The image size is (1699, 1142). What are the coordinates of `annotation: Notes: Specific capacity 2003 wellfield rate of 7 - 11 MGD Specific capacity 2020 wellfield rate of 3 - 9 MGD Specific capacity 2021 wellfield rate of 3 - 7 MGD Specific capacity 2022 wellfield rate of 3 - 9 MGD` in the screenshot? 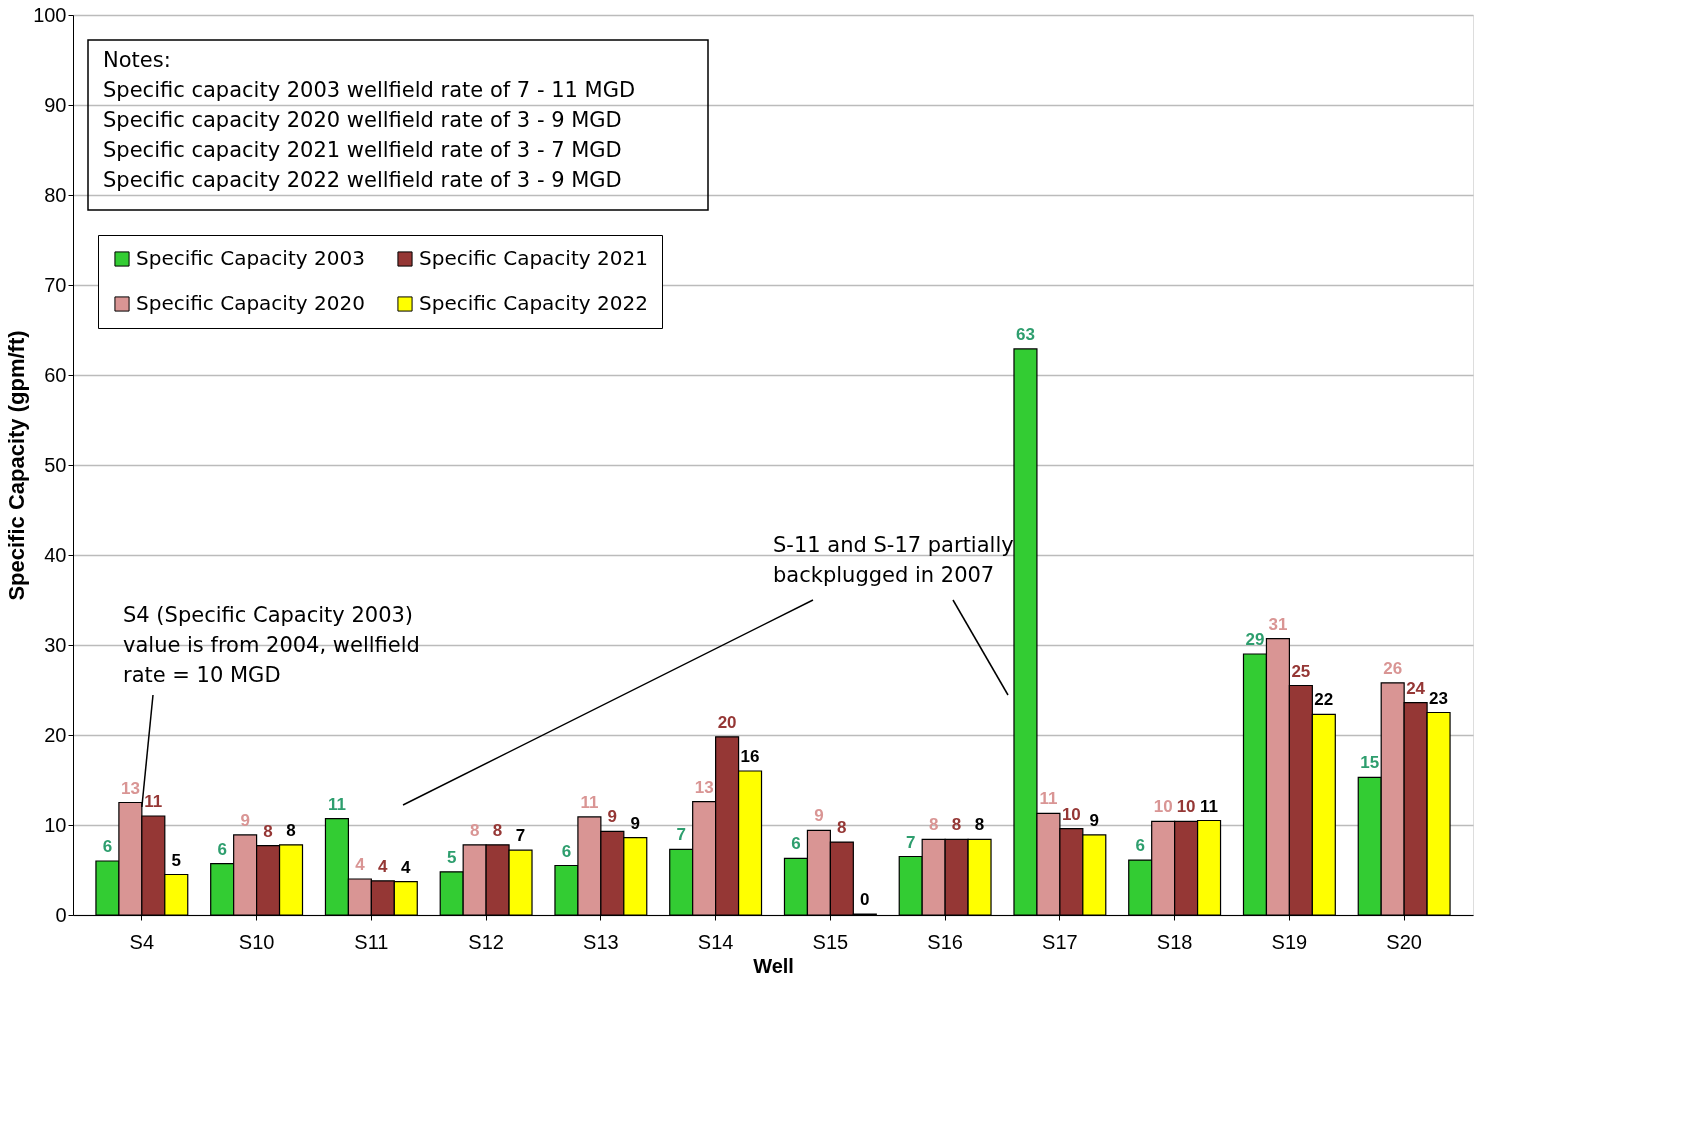 It's located at (369, 120).